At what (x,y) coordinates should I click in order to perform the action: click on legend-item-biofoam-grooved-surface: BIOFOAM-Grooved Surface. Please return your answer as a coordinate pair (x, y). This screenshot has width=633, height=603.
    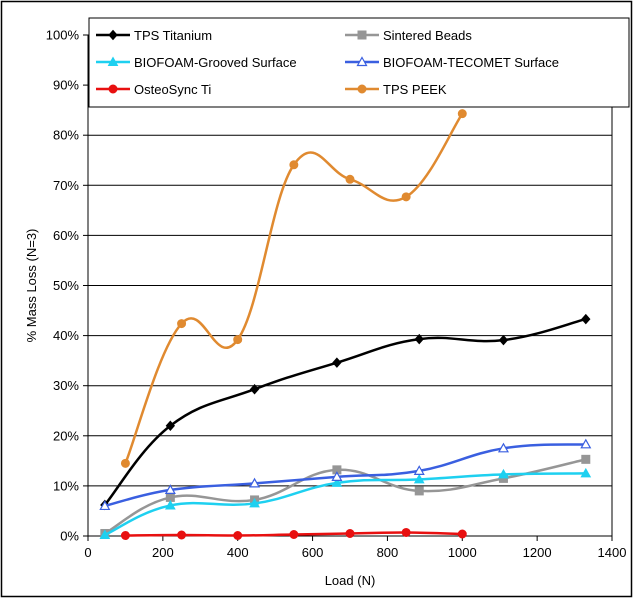
    Looking at the image, I should click on (196, 62).